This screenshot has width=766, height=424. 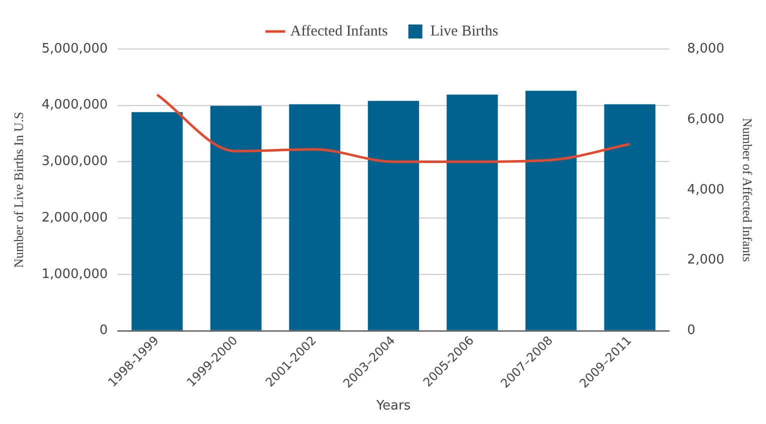 What do you see at coordinates (705, 48) in the screenshot?
I see `y2-tick-label: 8,000` at bounding box center [705, 48].